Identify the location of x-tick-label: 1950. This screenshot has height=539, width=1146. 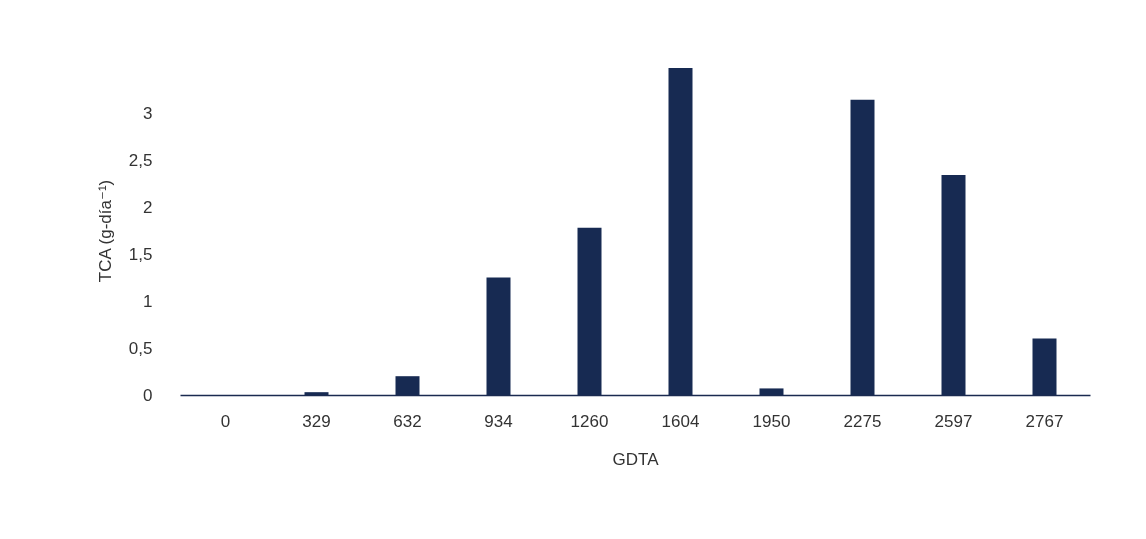
(771, 421).